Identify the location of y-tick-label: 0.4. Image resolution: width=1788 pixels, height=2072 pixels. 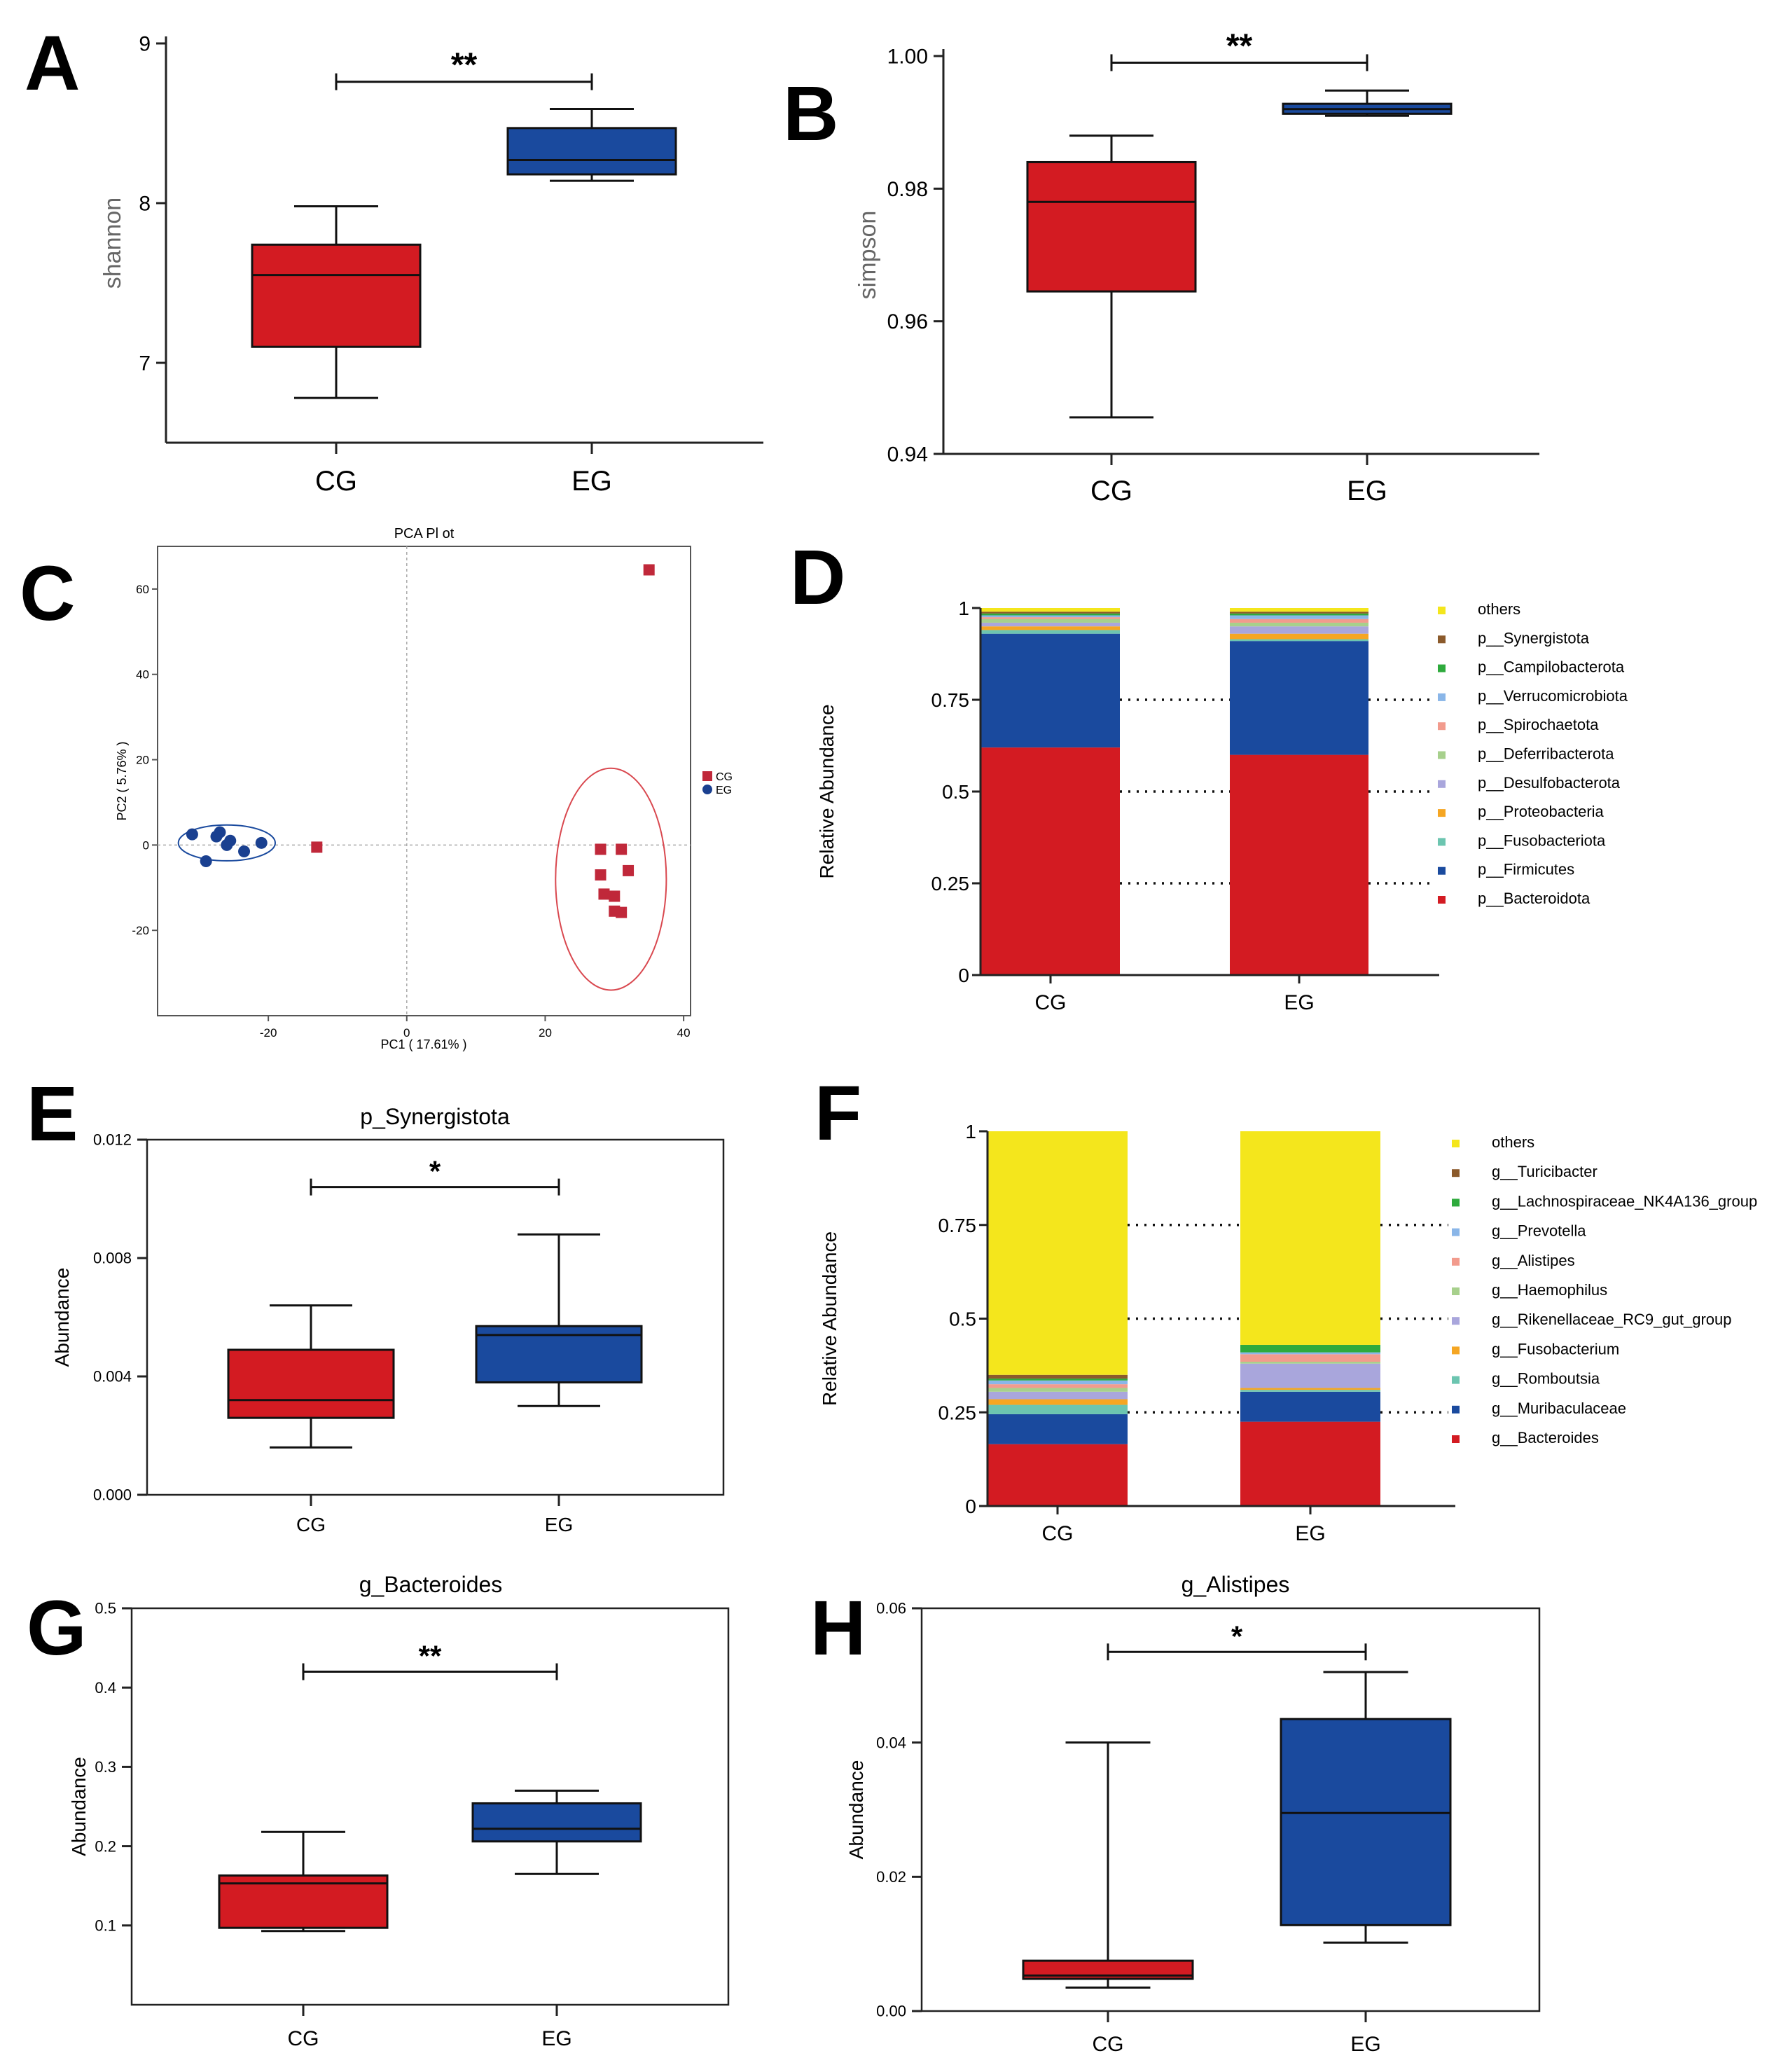
(105, 1688).